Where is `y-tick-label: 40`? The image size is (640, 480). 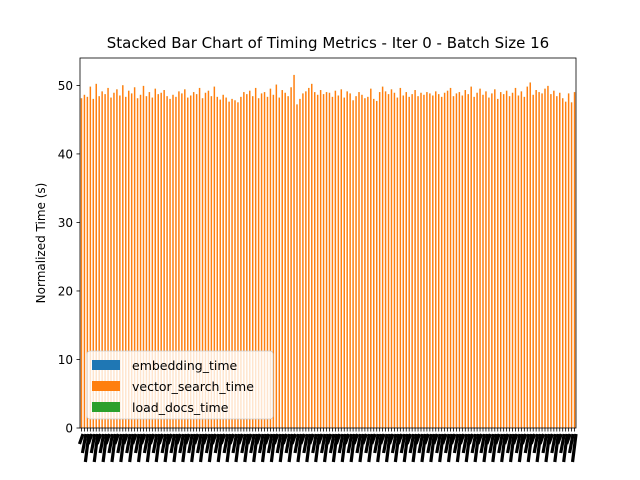
y-tick-label: 40 is located at coordinates (65, 154).